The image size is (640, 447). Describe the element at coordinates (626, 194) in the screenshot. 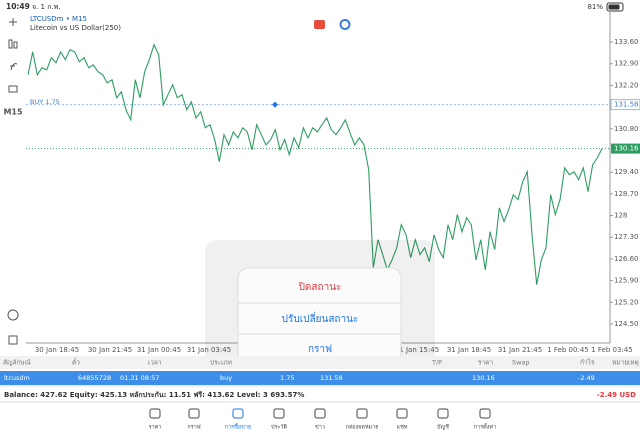

I see `y-tick-label: 128.70` at that location.